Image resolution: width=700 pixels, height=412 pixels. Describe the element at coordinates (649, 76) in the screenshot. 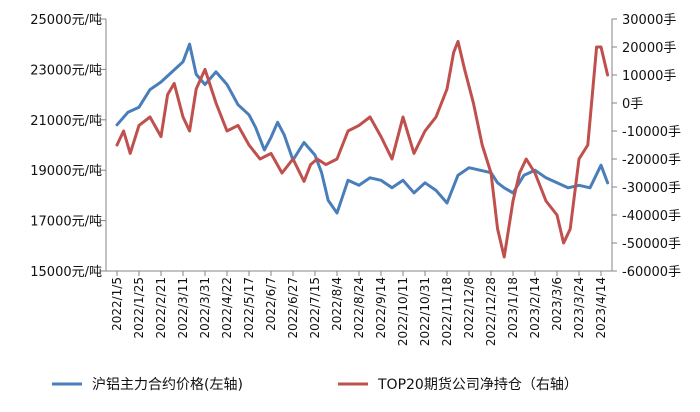

I see `y-right-tick-label: 10000手` at that location.